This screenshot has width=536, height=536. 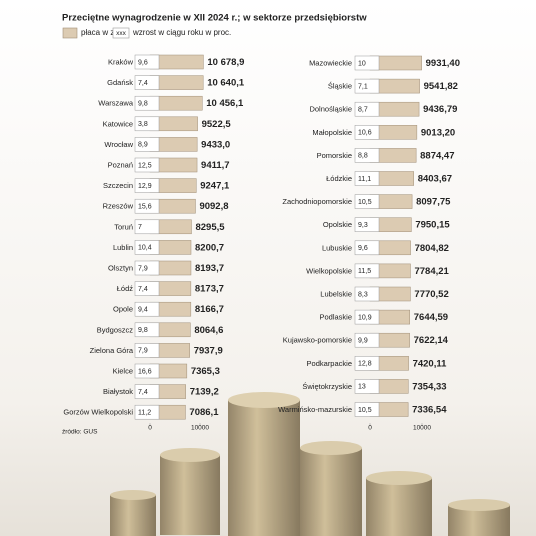 I want to click on growth-label: 10,4, so click(x=145, y=248).